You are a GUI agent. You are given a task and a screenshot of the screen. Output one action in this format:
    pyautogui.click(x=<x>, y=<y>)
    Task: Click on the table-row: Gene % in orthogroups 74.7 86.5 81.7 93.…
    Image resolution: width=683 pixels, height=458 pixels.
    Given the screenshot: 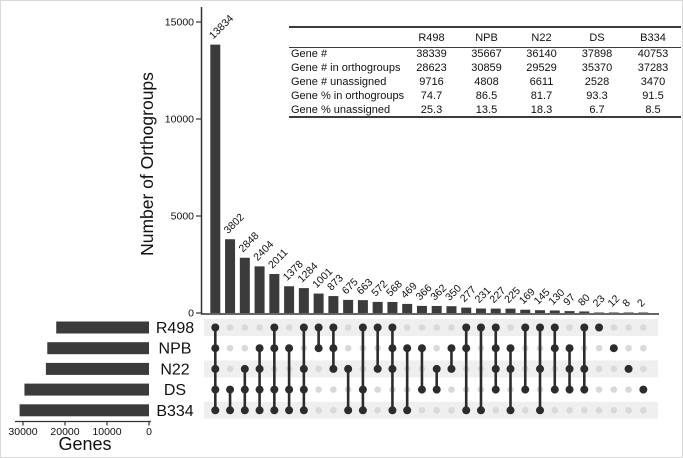 What is the action you would take?
    pyautogui.click(x=485, y=96)
    